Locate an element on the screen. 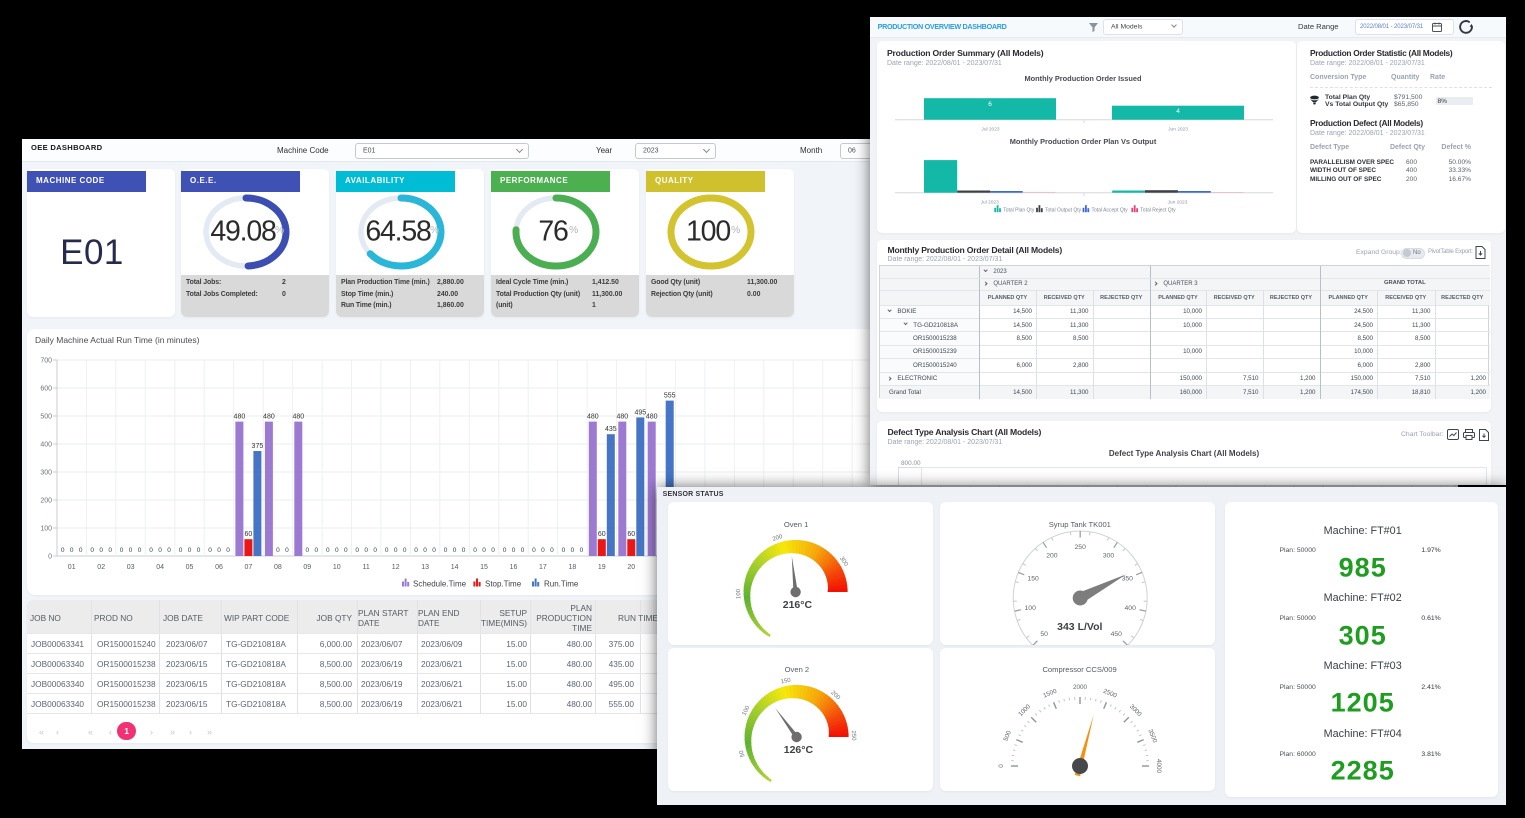  svg-text: Run.Time is located at coordinates (561, 584).